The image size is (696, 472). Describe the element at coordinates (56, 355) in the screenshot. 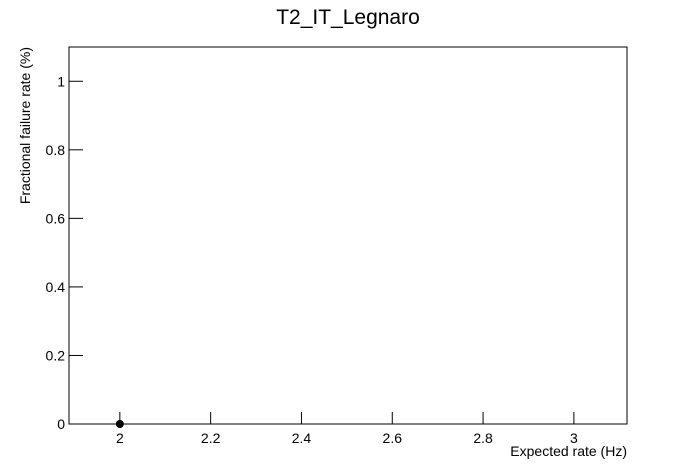

I see `y-tick-label: 0.2` at that location.